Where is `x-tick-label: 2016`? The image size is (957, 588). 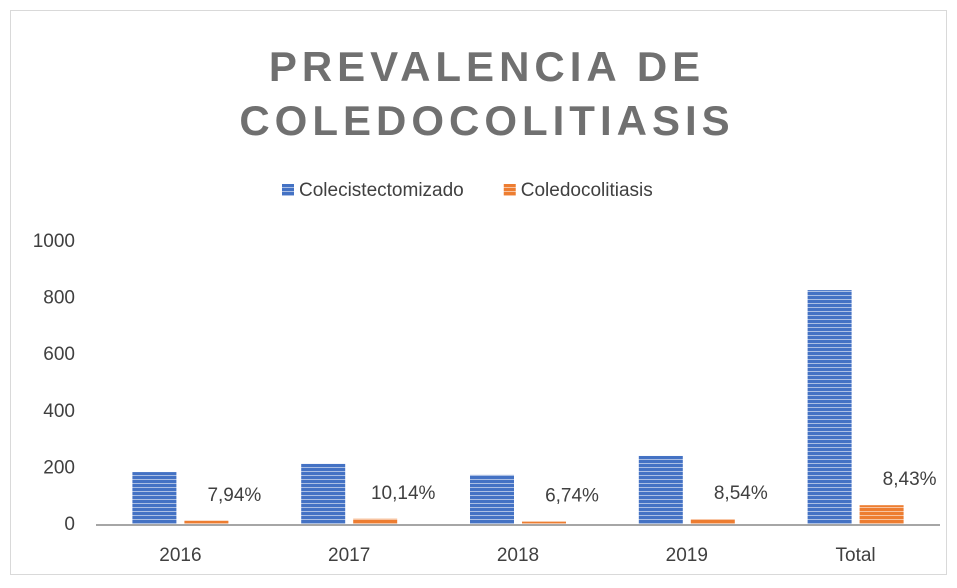
x-tick-label: 2016 is located at coordinates (180, 555).